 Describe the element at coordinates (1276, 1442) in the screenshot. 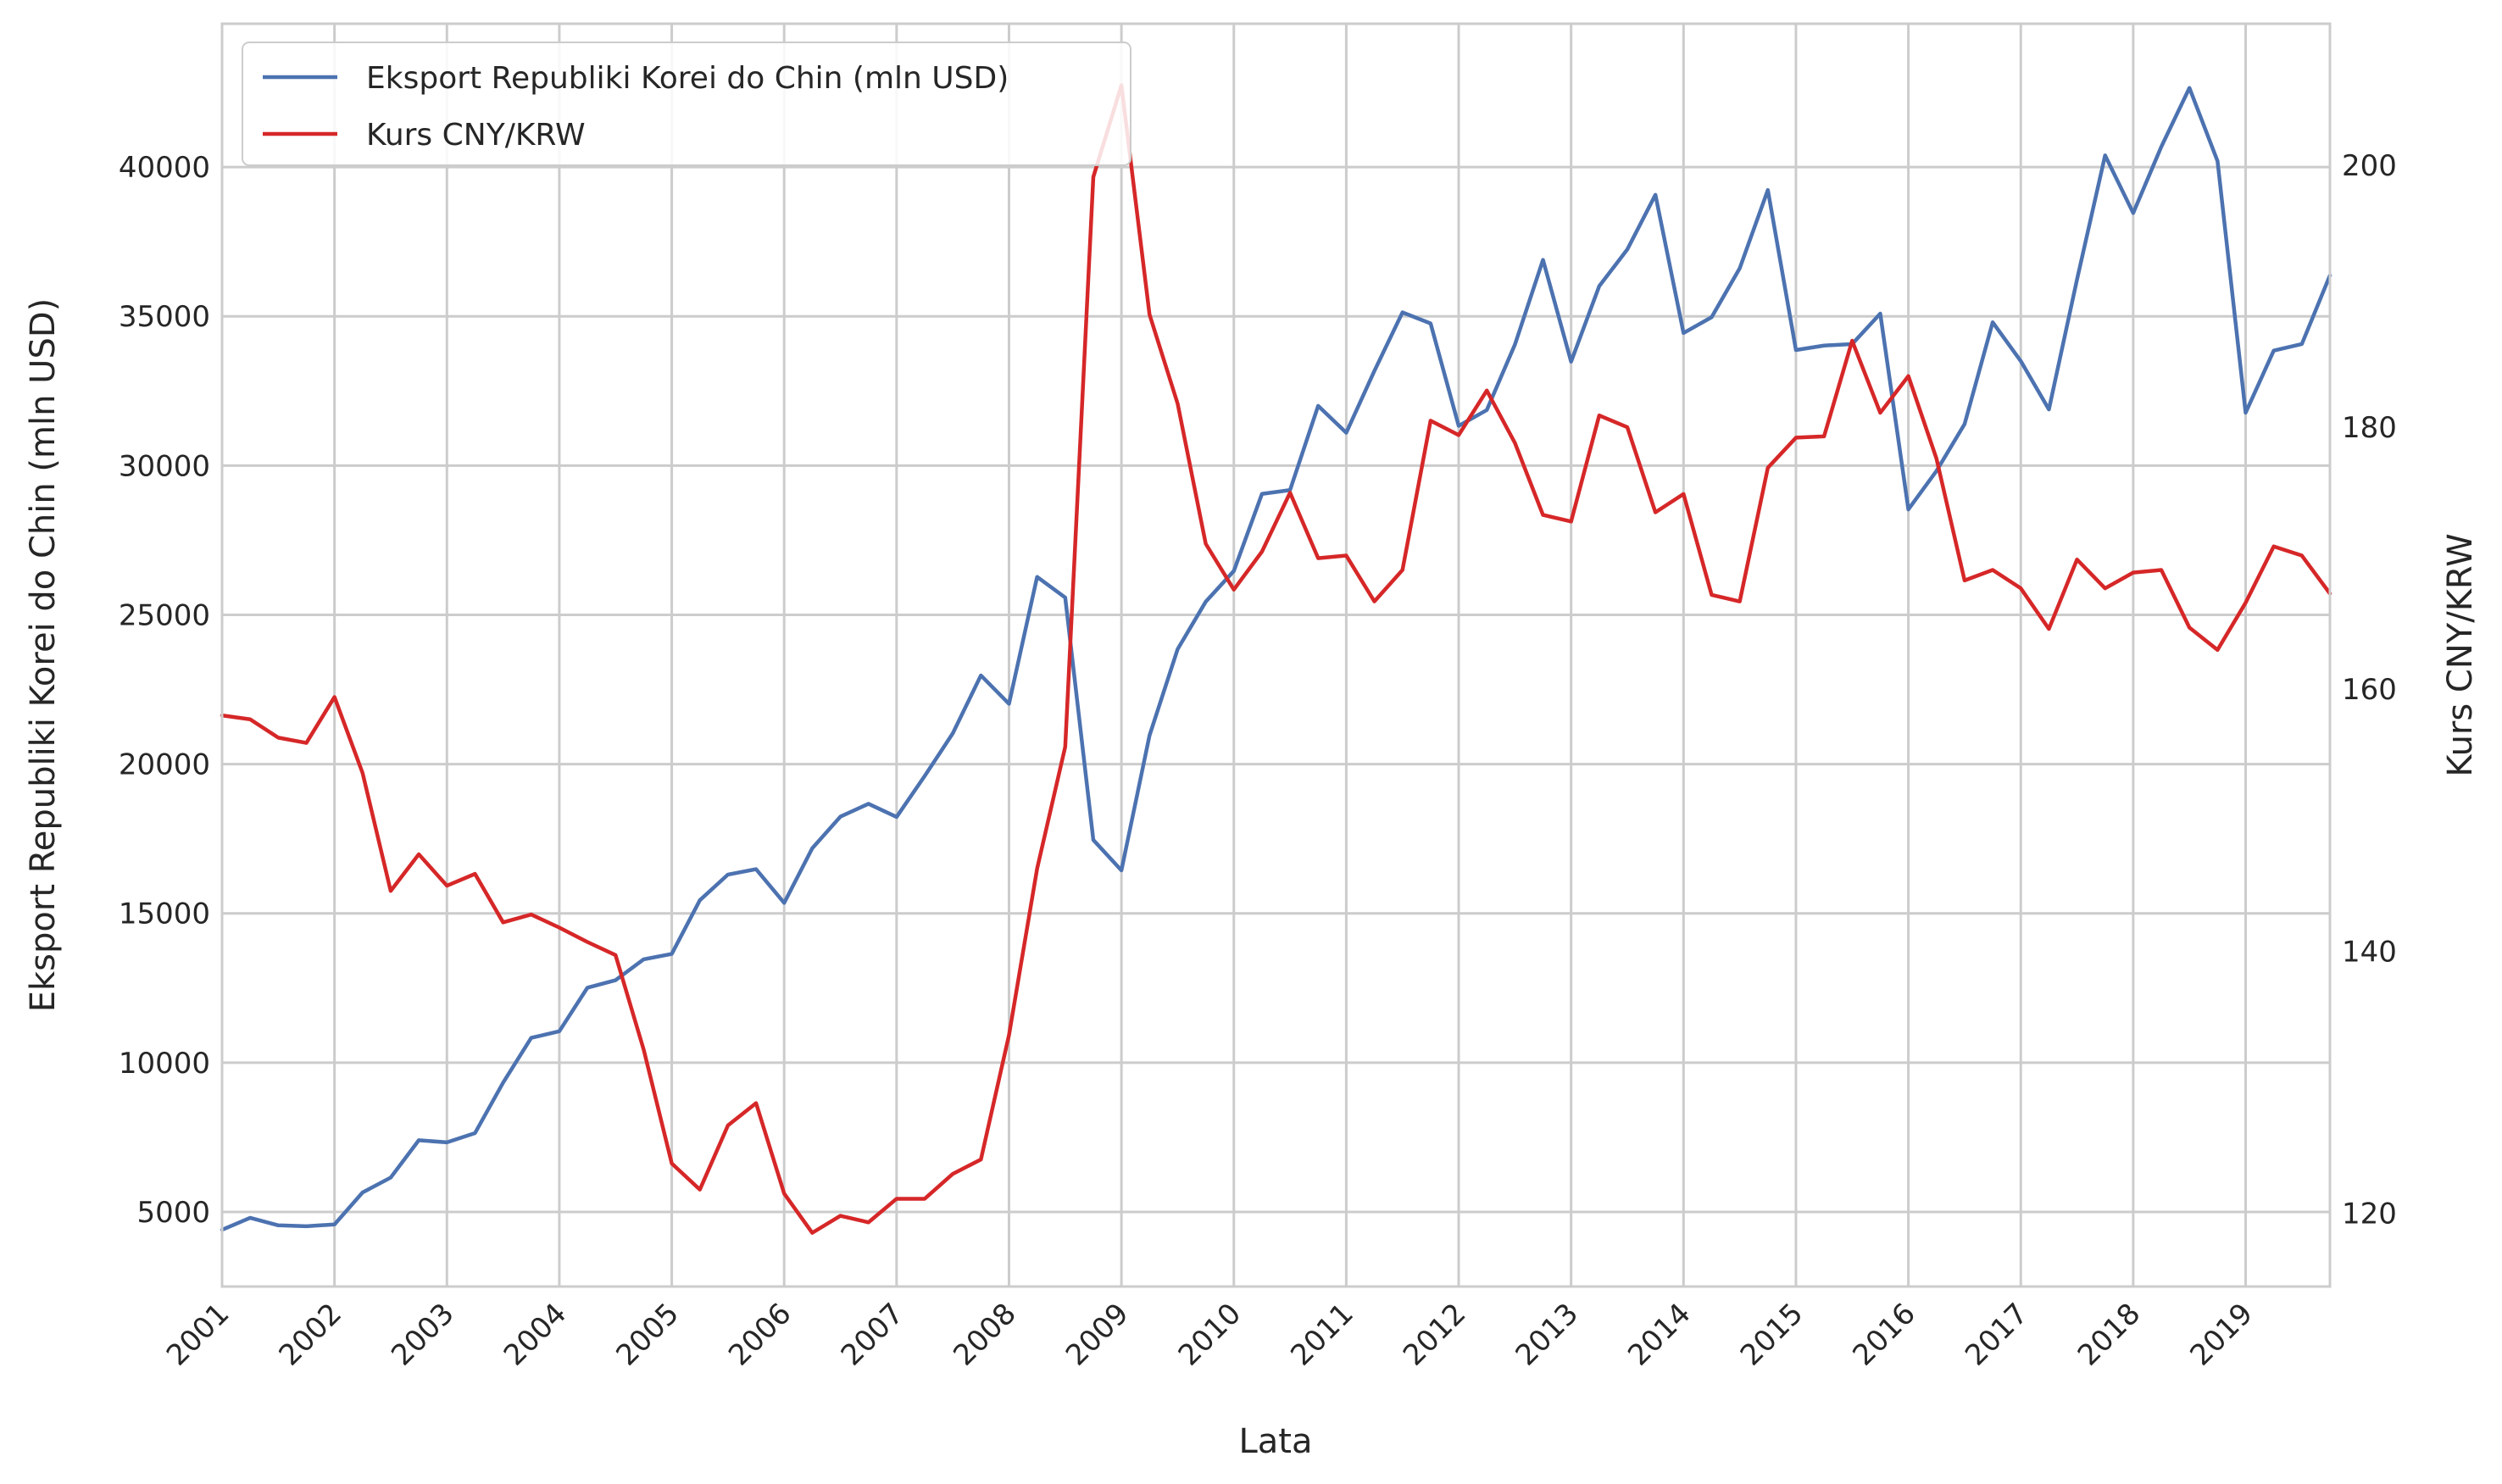

I see `x-axis-label: Lata` at that location.